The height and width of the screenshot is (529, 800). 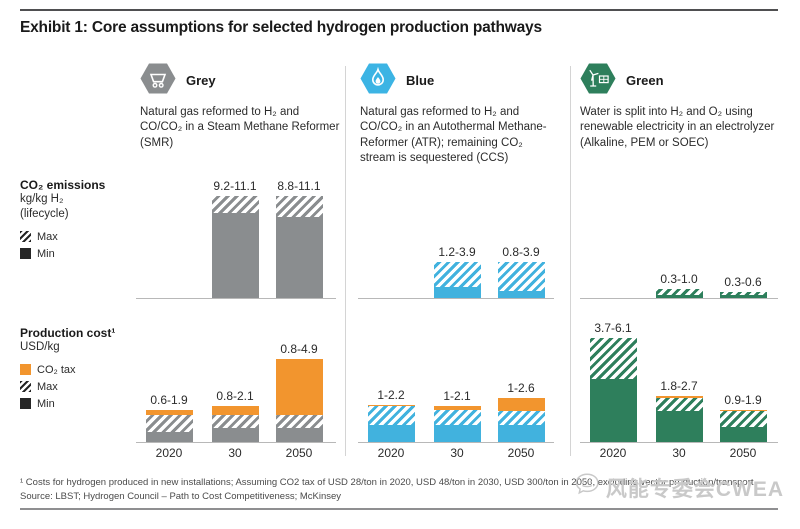 I want to click on legend-row-min: Min, so click(x=76, y=254).